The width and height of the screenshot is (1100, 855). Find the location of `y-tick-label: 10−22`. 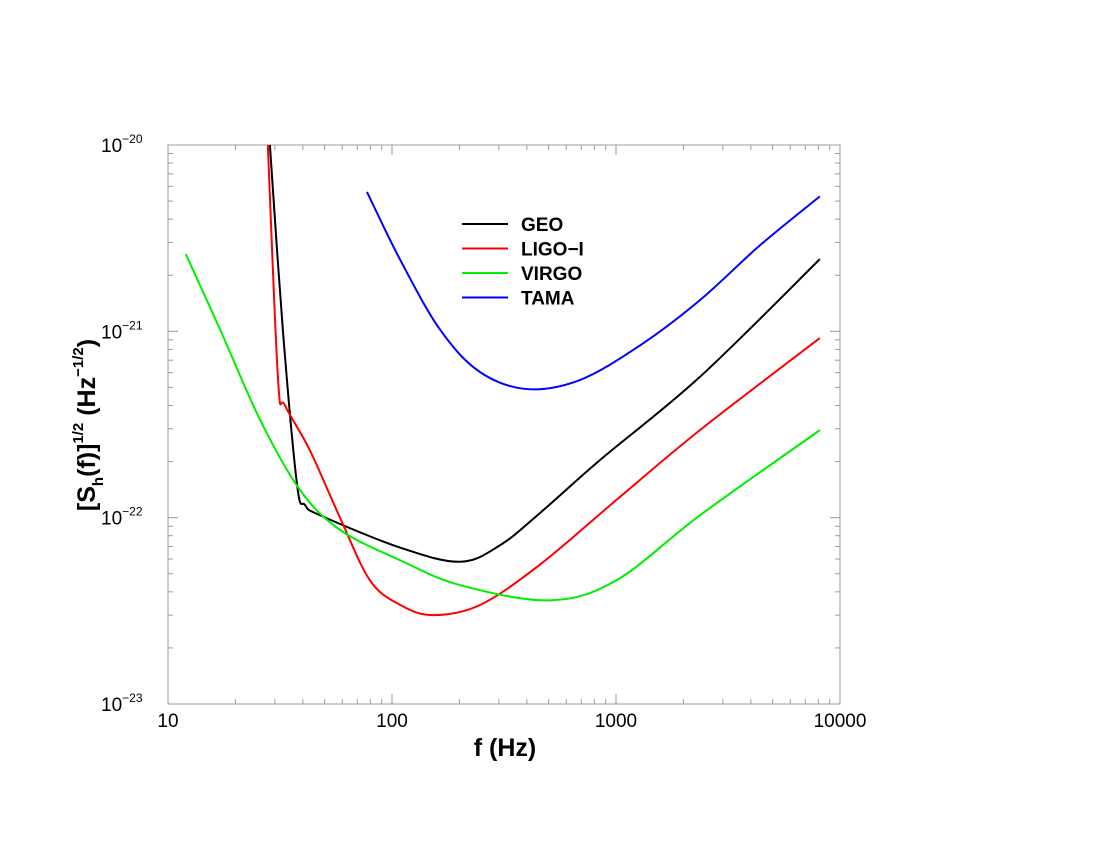

y-tick-label: 10−22 is located at coordinates (122, 517).